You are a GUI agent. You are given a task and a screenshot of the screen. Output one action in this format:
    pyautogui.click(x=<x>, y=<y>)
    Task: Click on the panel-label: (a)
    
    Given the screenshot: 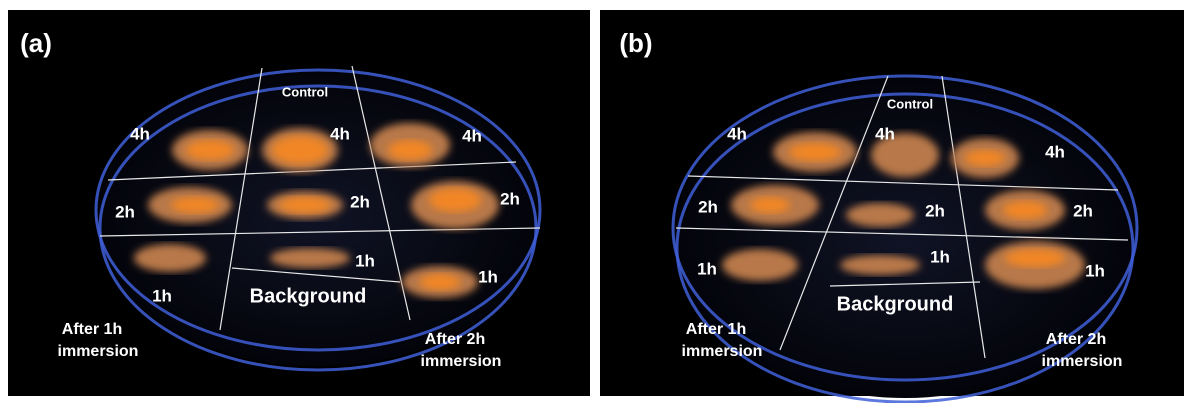 What is the action you would take?
    pyautogui.click(x=36, y=43)
    